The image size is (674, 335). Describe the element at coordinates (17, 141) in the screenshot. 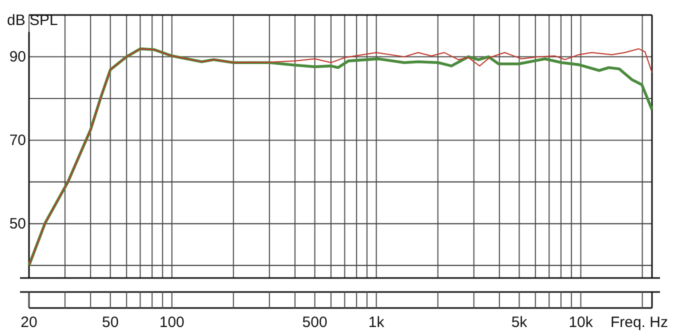

I see `y-tick-label: 70` at that location.